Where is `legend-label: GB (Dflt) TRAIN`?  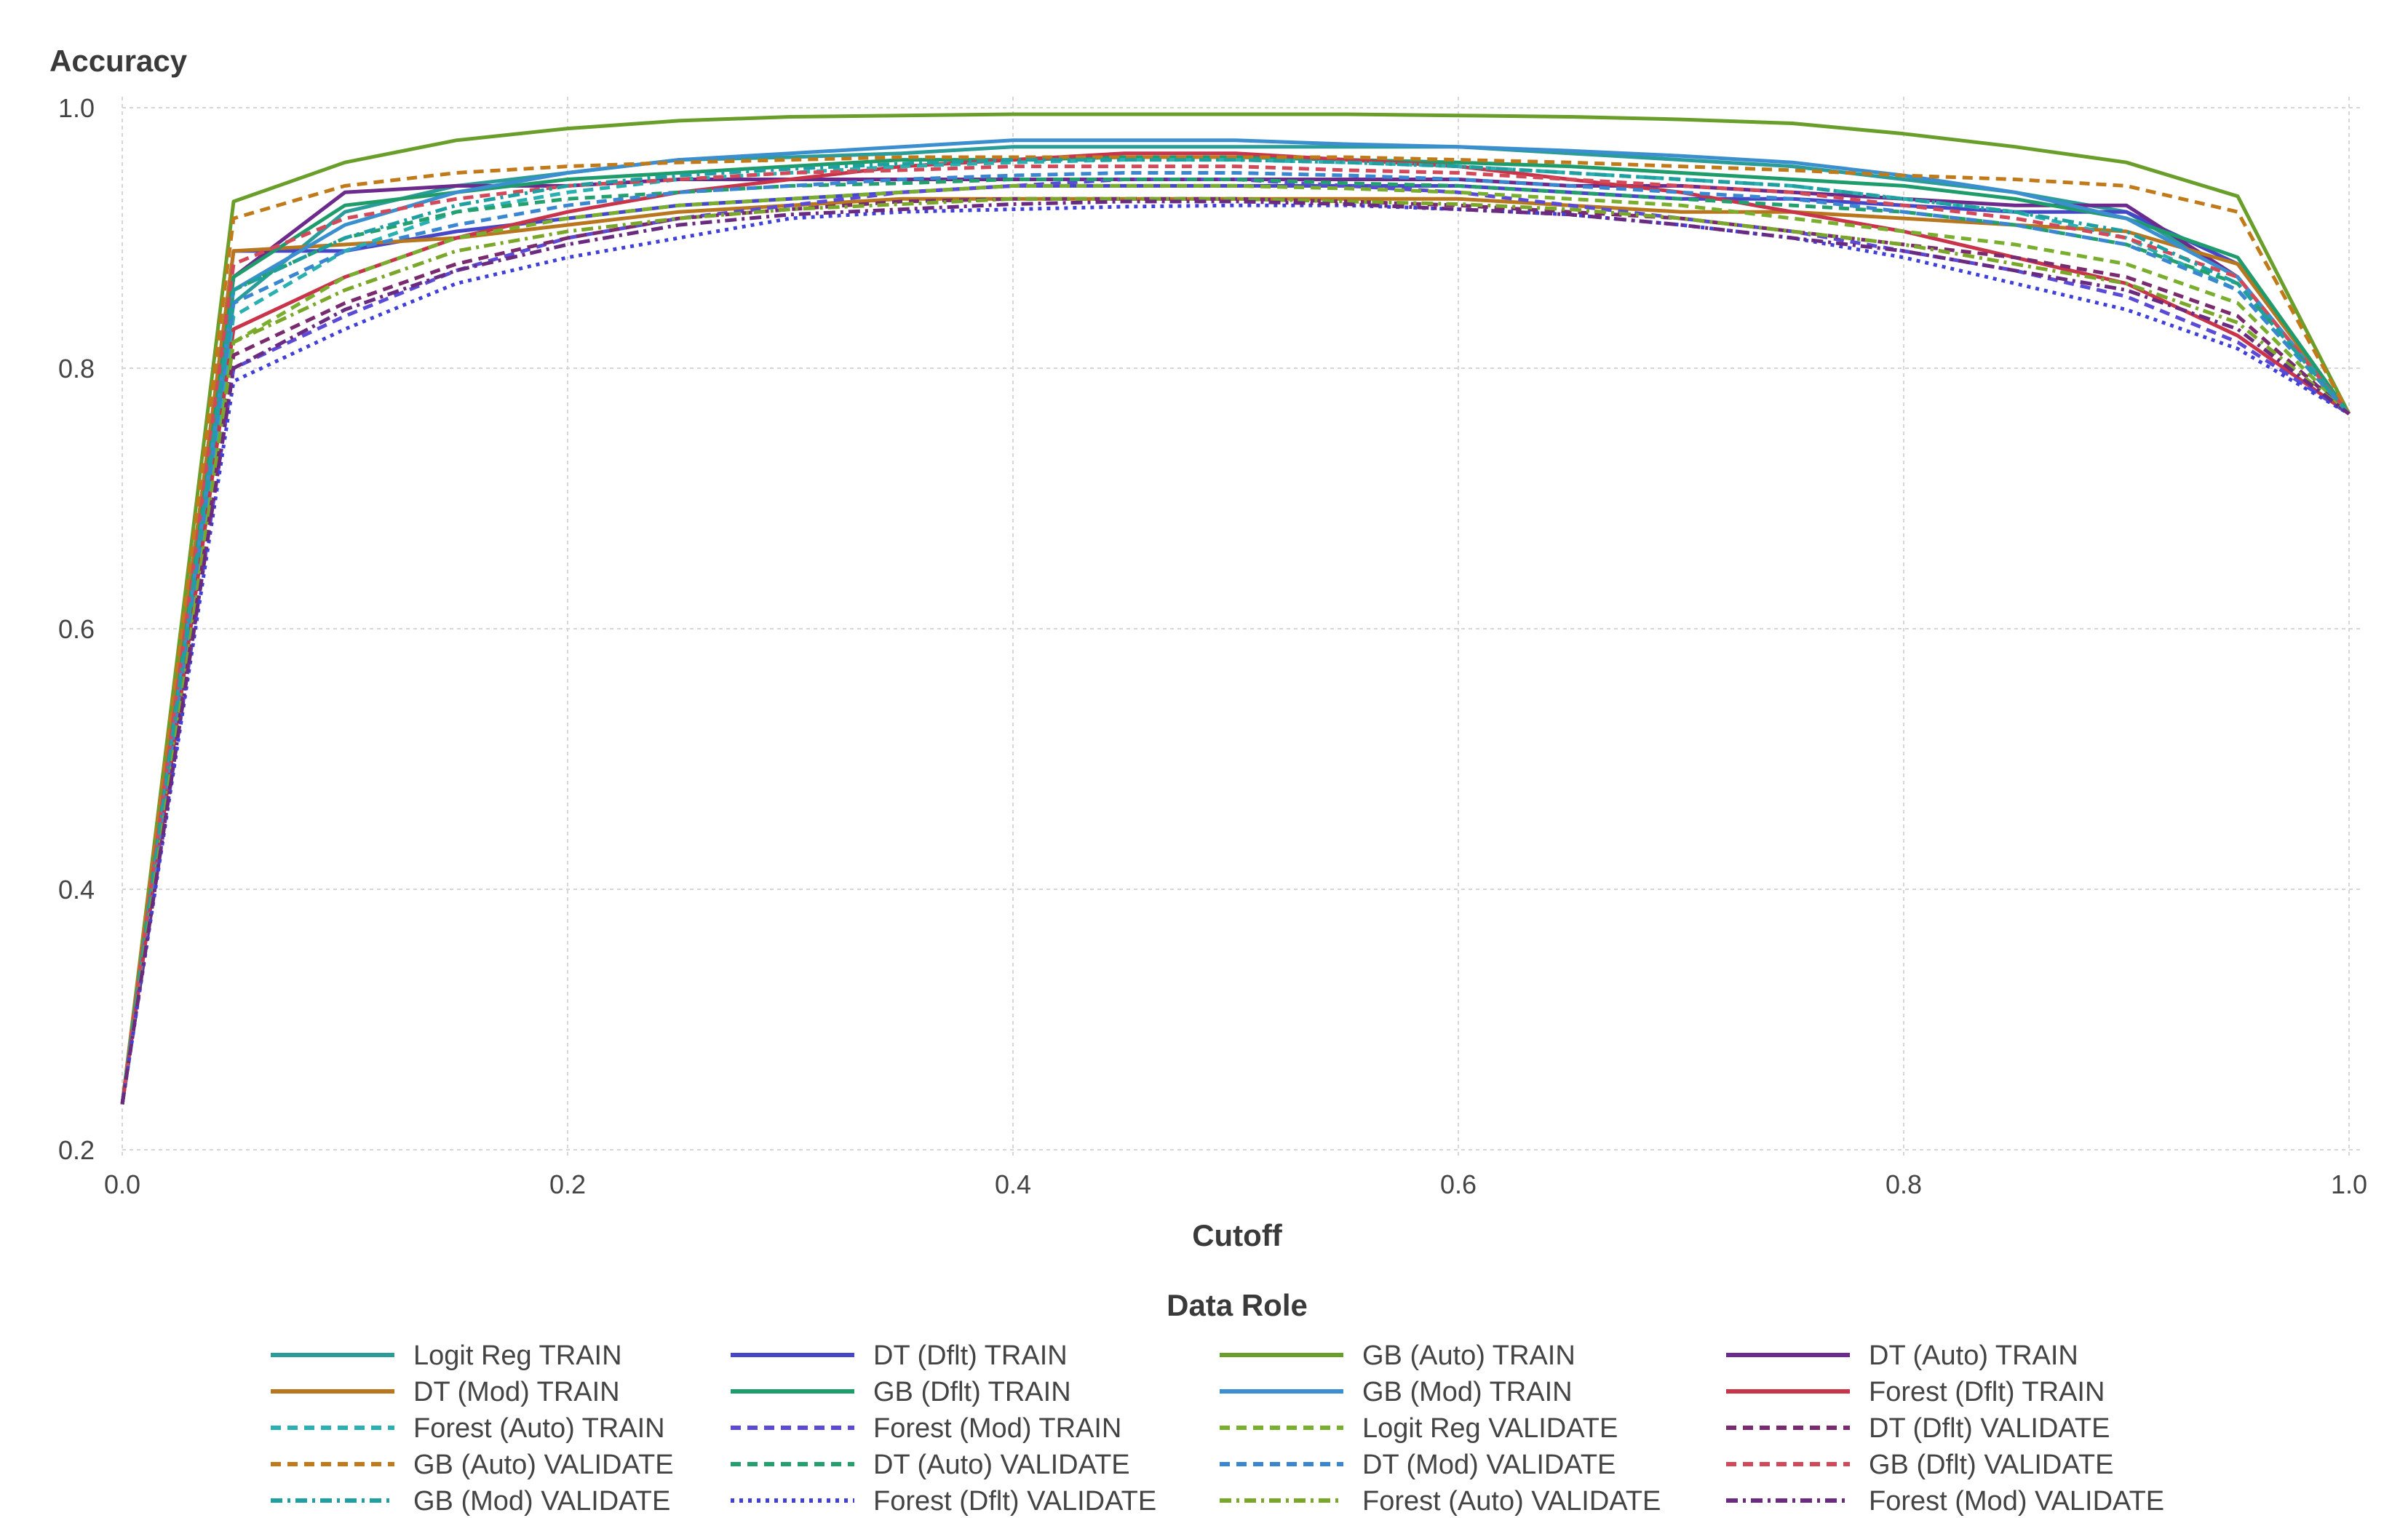 legend-label: GB (Dflt) TRAIN is located at coordinates (972, 1392).